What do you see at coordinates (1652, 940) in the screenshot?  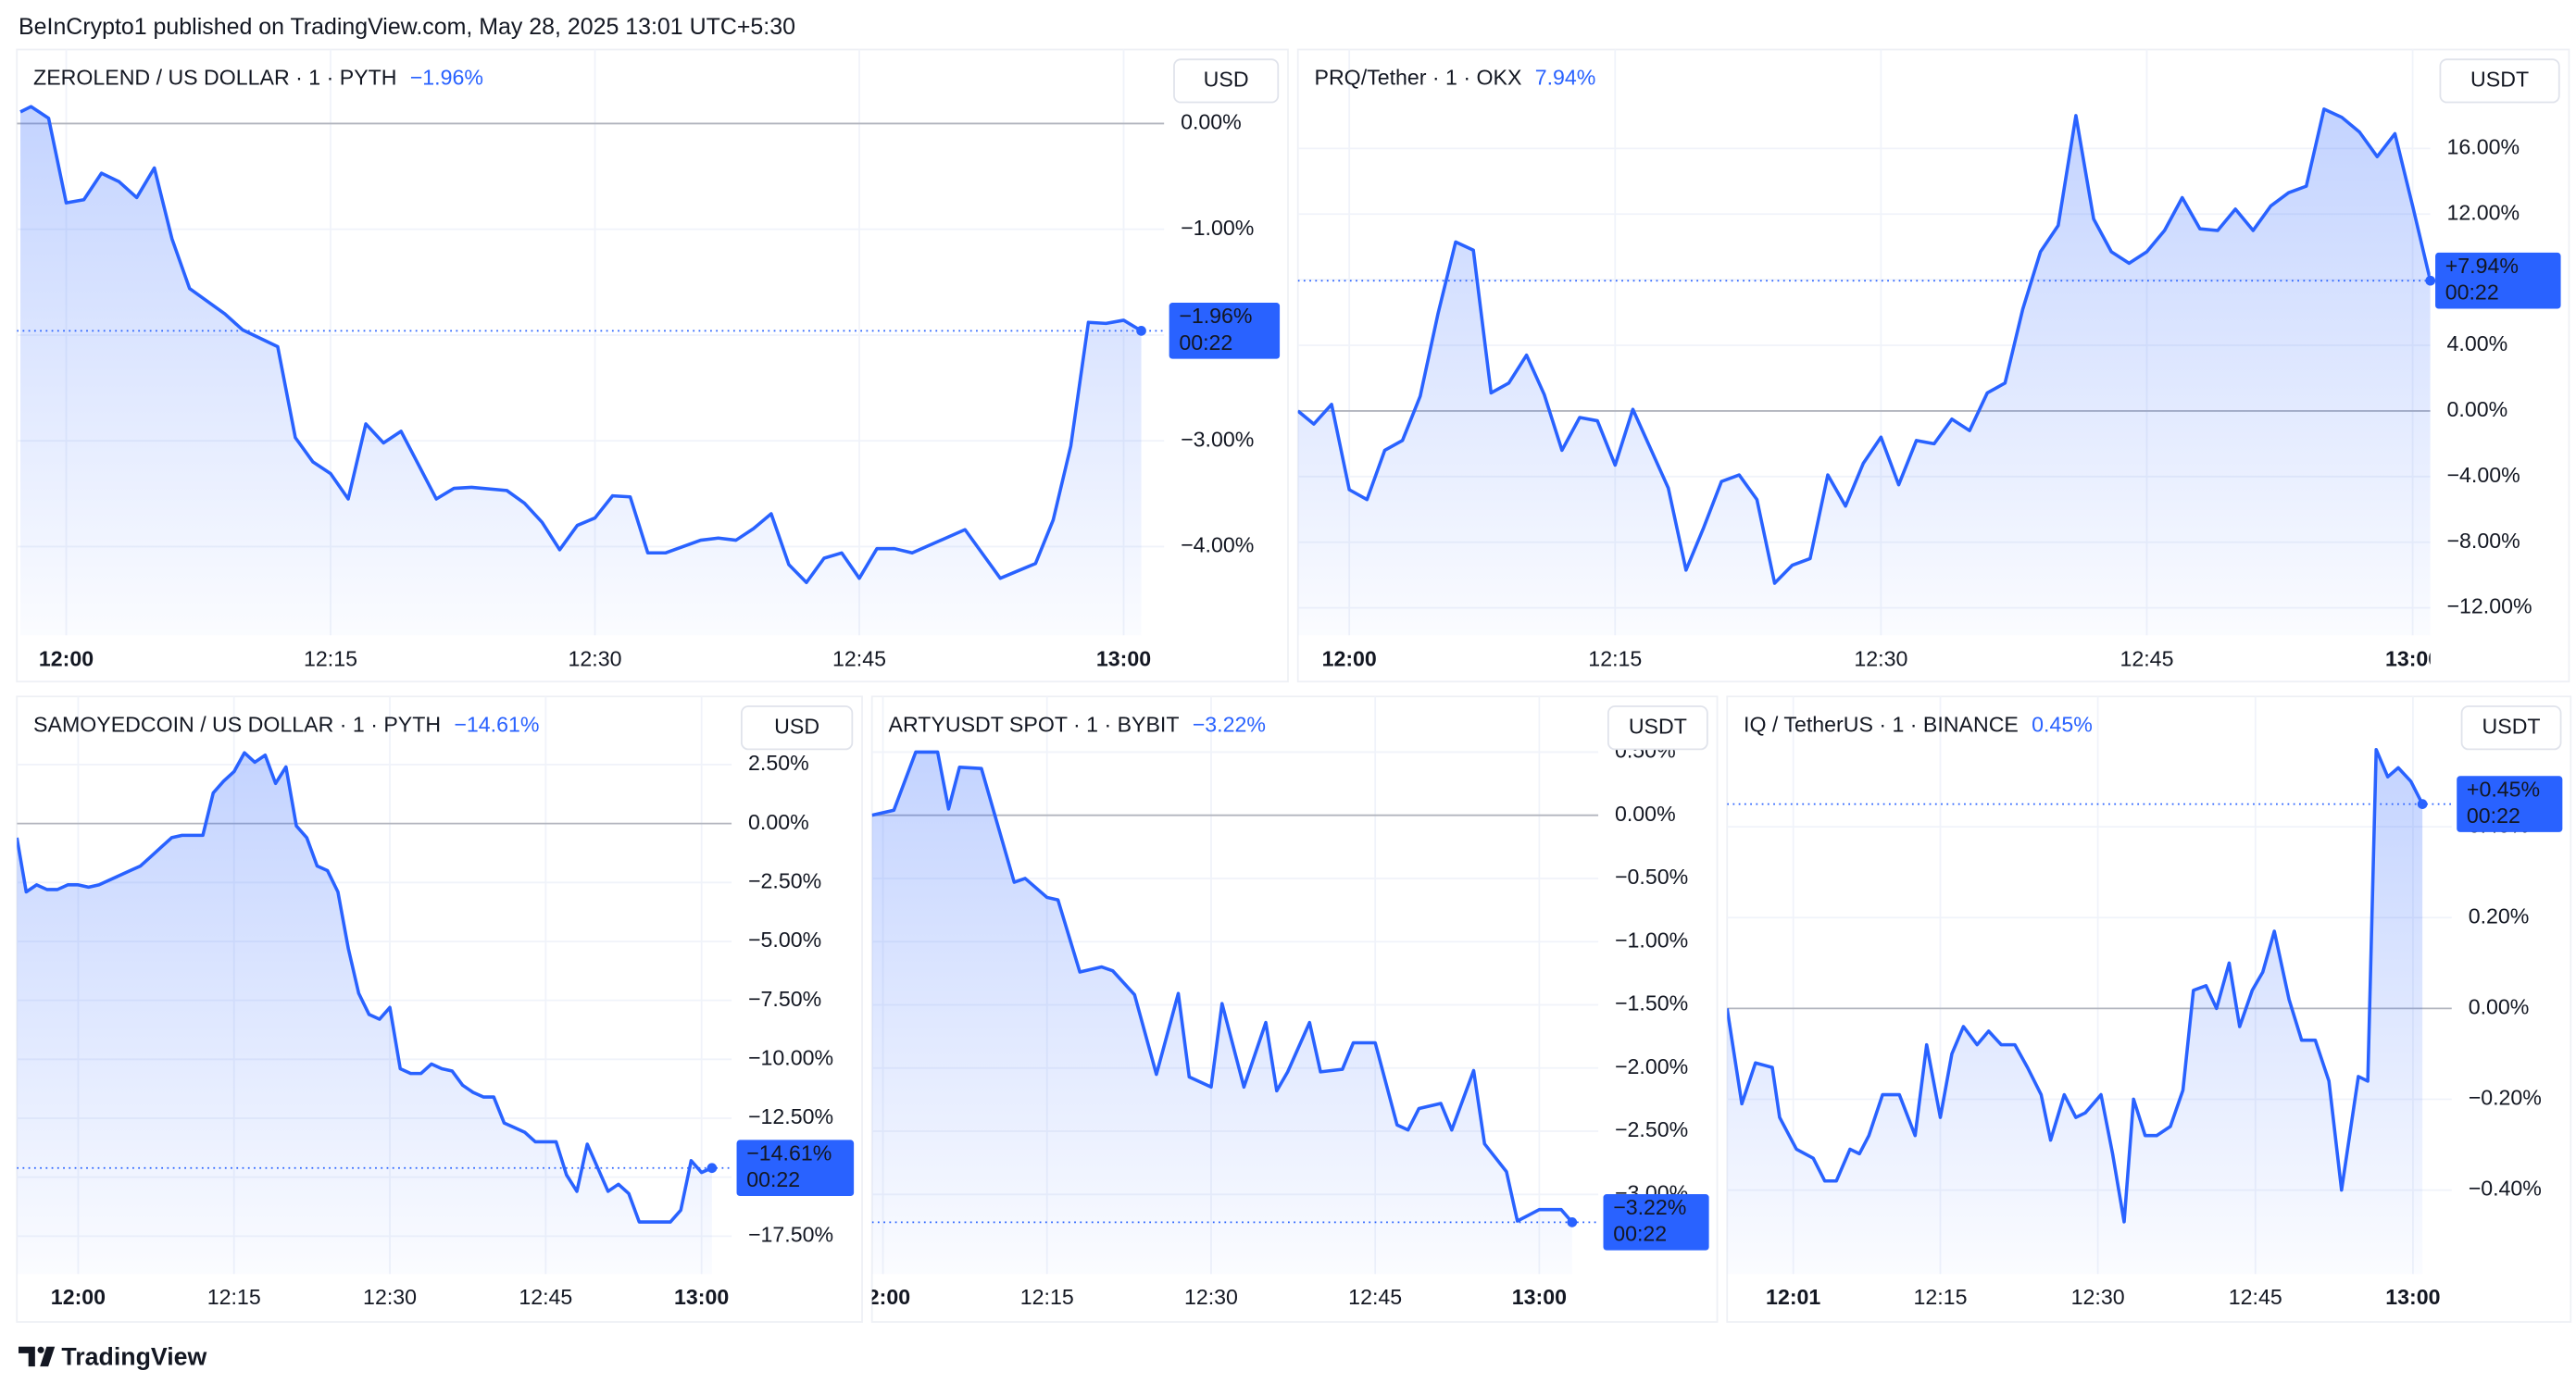 I see `y-tick-label: −1.00%` at bounding box center [1652, 940].